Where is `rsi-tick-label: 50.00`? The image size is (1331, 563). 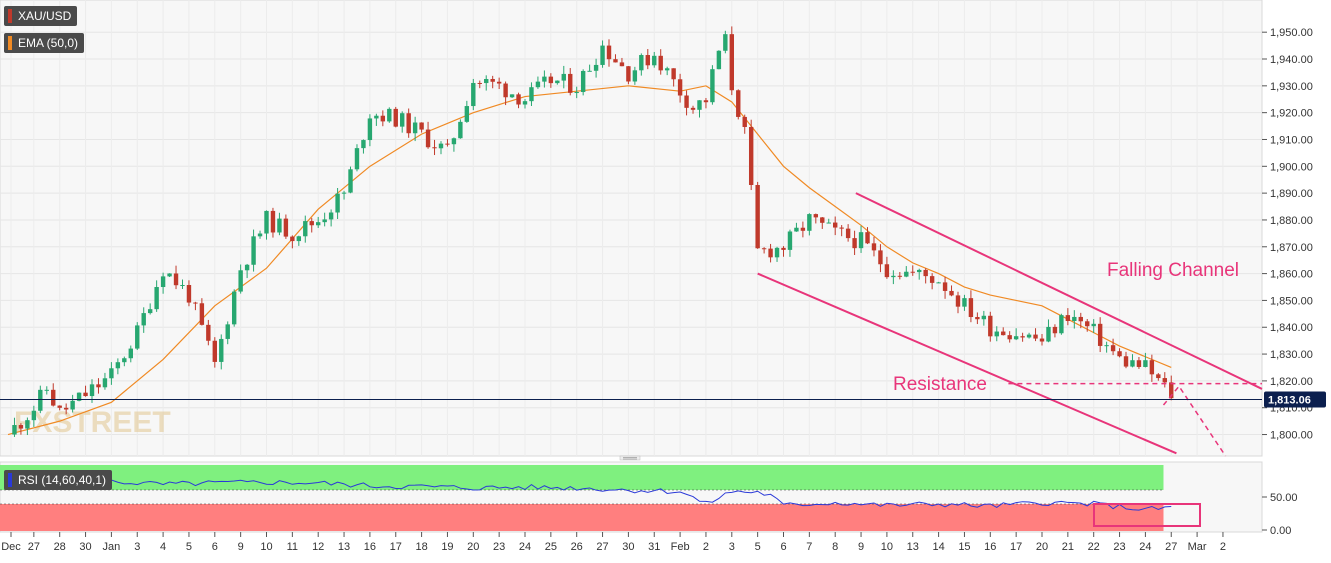 rsi-tick-label: 50.00 is located at coordinates (1284, 498).